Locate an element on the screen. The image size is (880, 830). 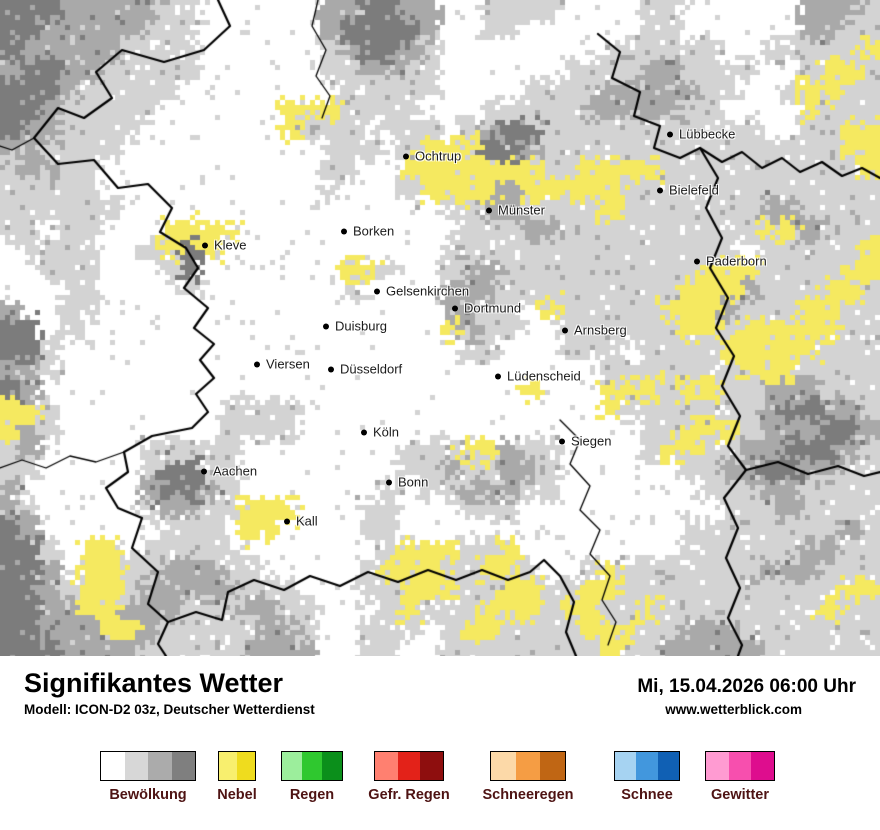
city-marker-borken: Borken is located at coordinates (367, 231).